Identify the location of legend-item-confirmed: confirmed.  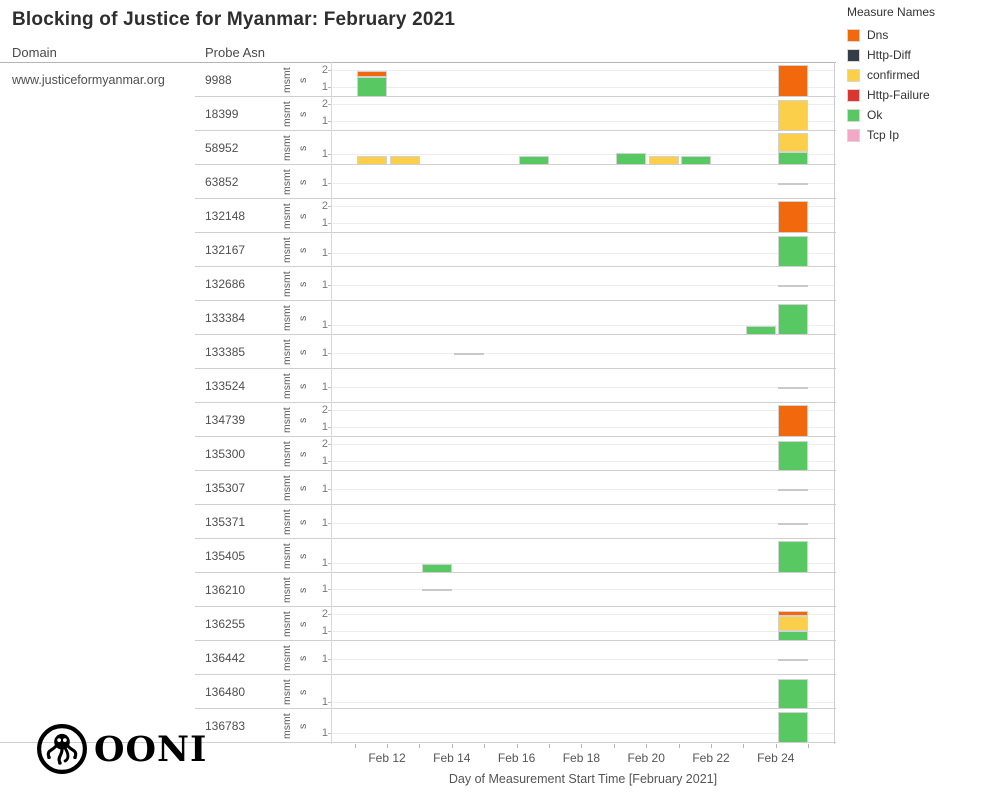
(922, 75).